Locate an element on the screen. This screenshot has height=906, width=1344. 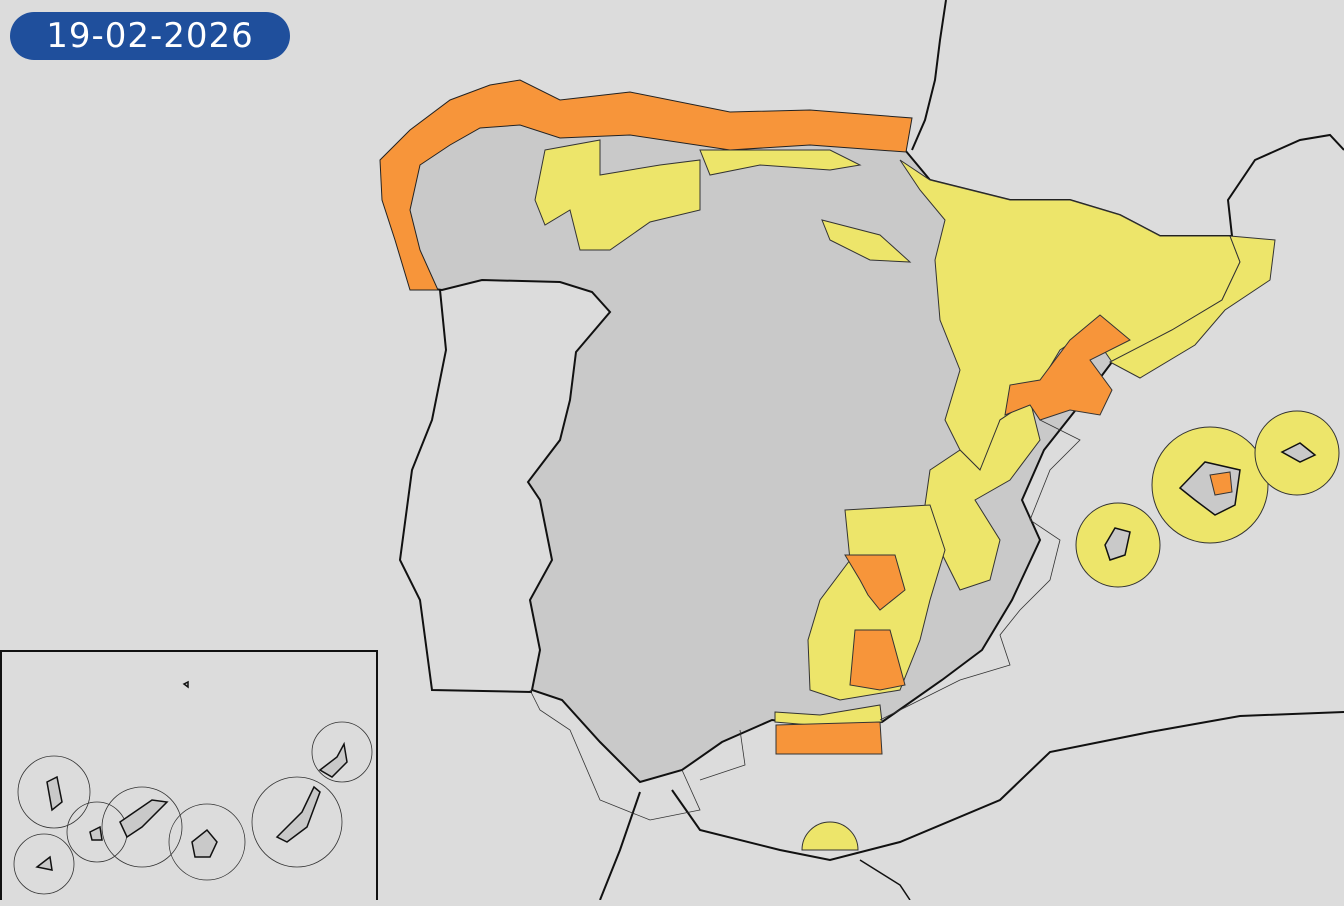
warning-zone-yellow-rioja is located at coordinates (866, 241).